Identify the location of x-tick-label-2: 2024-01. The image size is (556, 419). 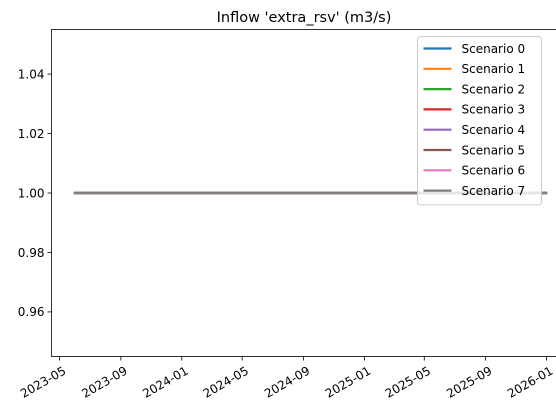
(165, 382).